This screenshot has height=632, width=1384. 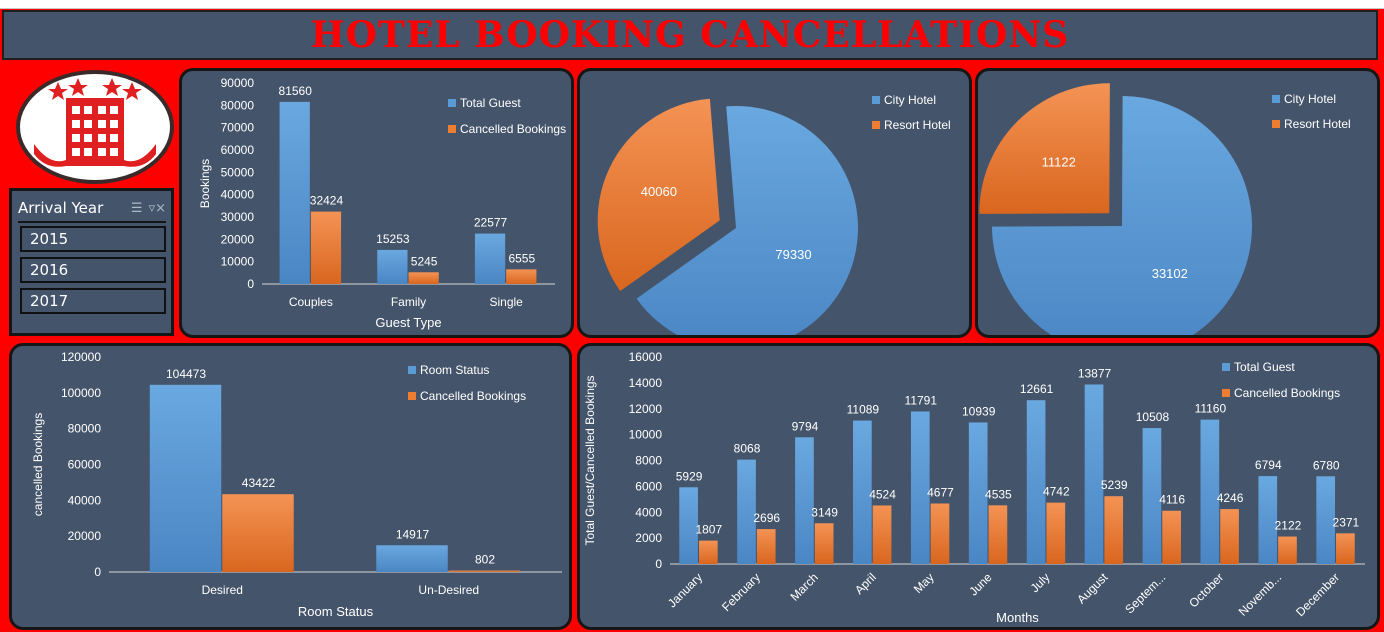 What do you see at coordinates (863, 410) in the screenshot?
I see `data-label: 11089` at bounding box center [863, 410].